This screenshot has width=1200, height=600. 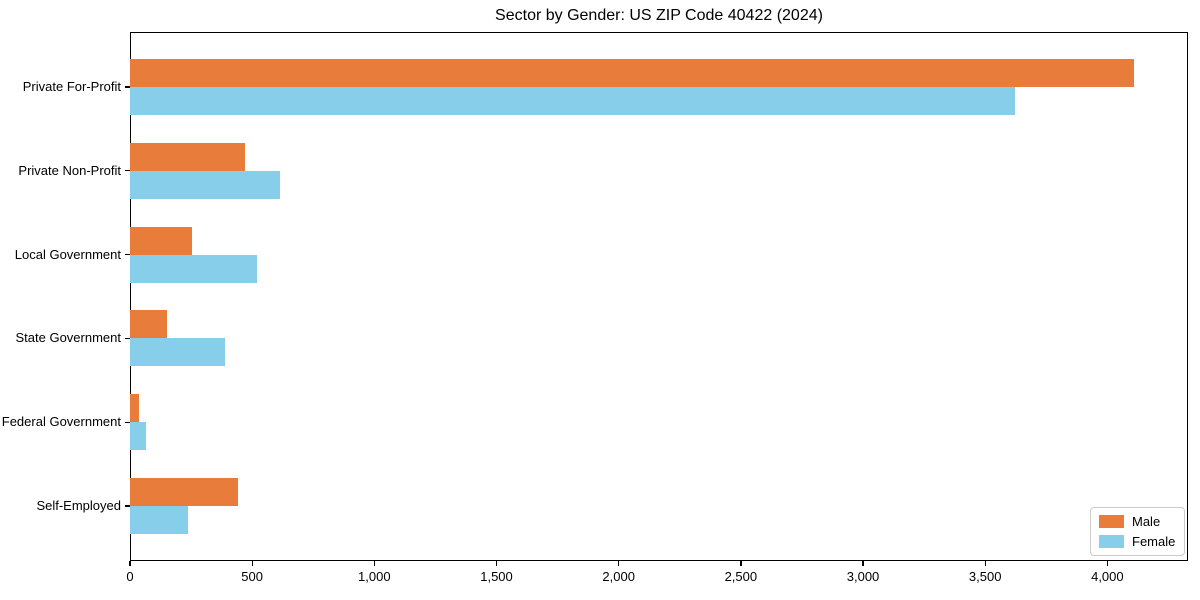 What do you see at coordinates (741, 576) in the screenshot?
I see `x-tick-label-2500: 2,500` at bounding box center [741, 576].